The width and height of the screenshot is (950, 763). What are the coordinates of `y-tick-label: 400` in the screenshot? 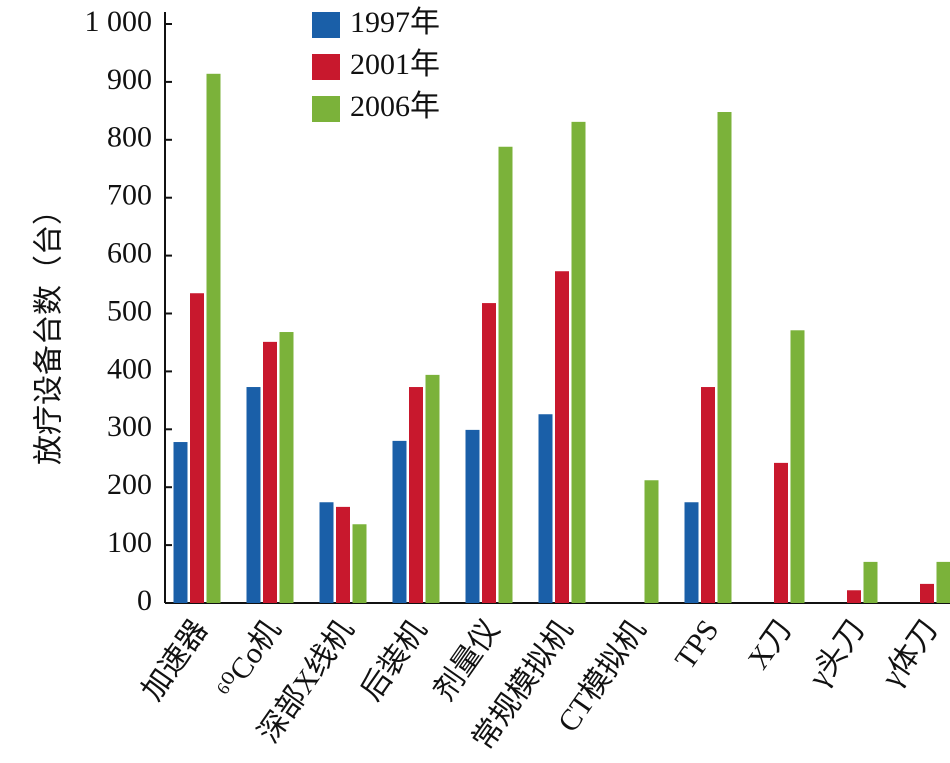 It's located at (129, 368).